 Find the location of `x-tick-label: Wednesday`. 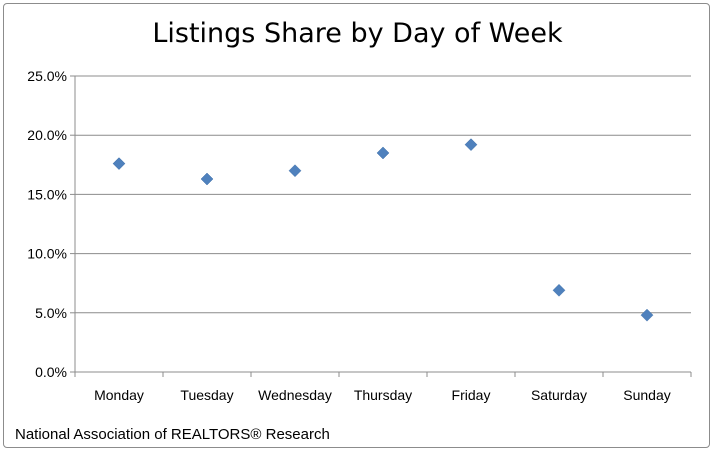

x-tick-label: Wednesday is located at coordinates (295, 395).